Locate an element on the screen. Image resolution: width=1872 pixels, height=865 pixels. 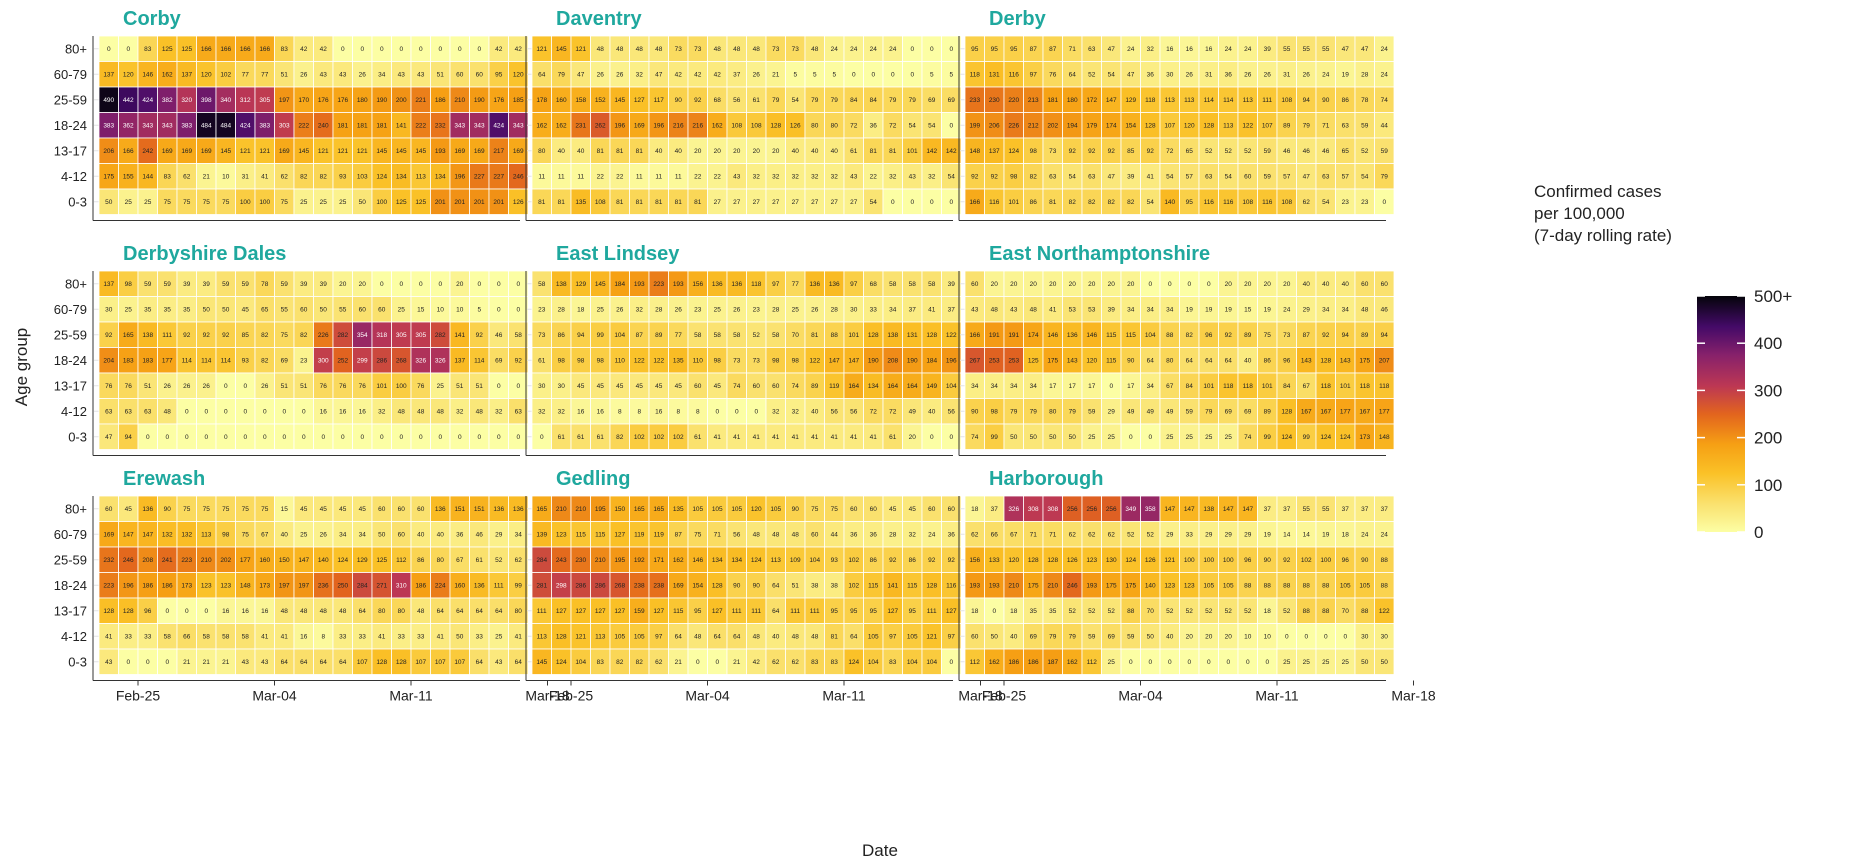
cell-value-label: 128 is located at coordinates (561, 637).